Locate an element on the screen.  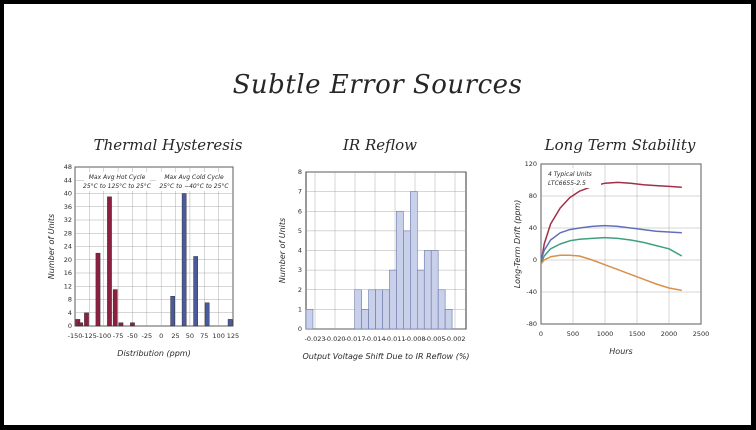
x-tick-label: -0.005 is located at coordinates (435, 339).